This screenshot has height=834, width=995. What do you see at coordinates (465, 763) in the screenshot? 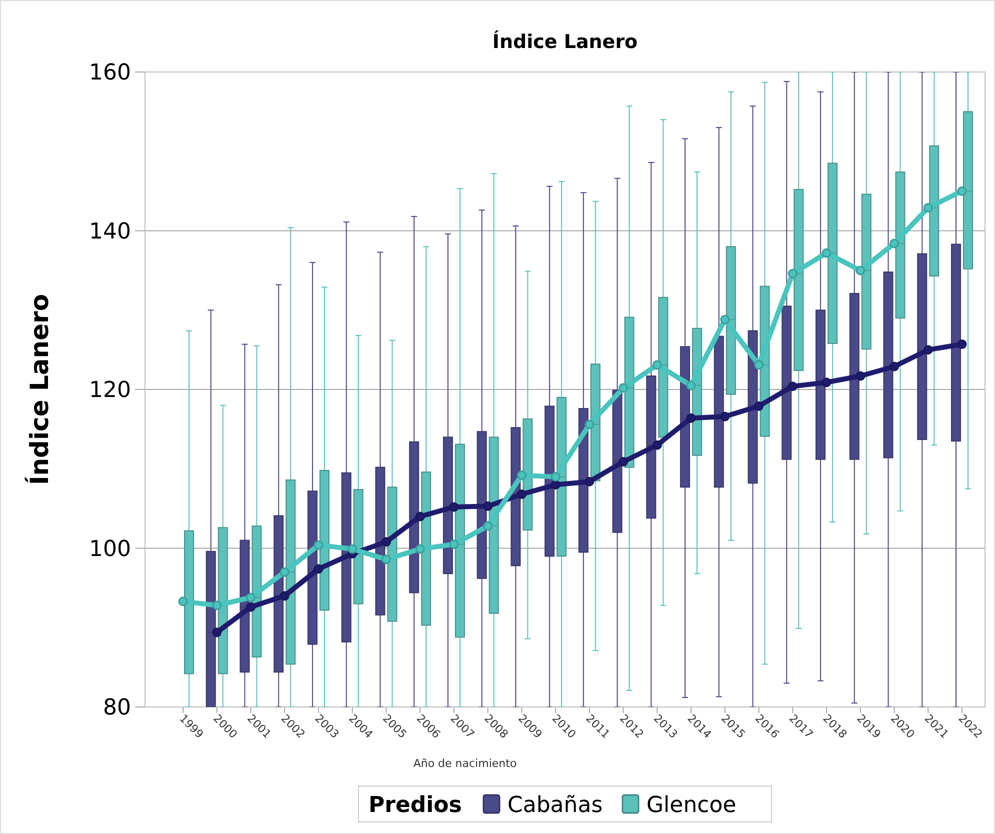
I see `x-axis-title: Año de nacimiento` at bounding box center [465, 763].